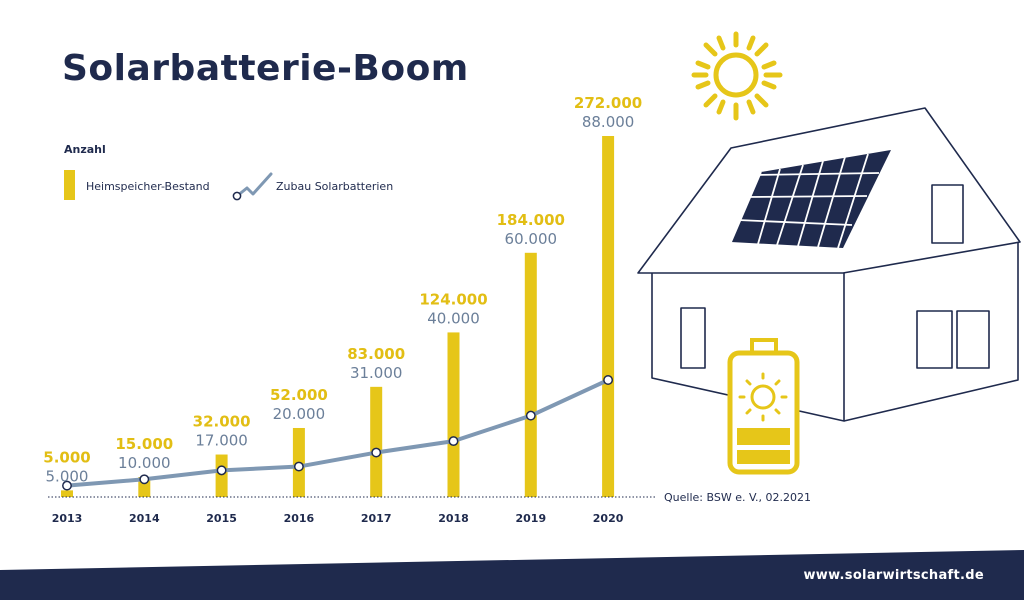  Describe the element at coordinates (453, 318) in the screenshot. I see `line-value-label: 40.000` at that location.